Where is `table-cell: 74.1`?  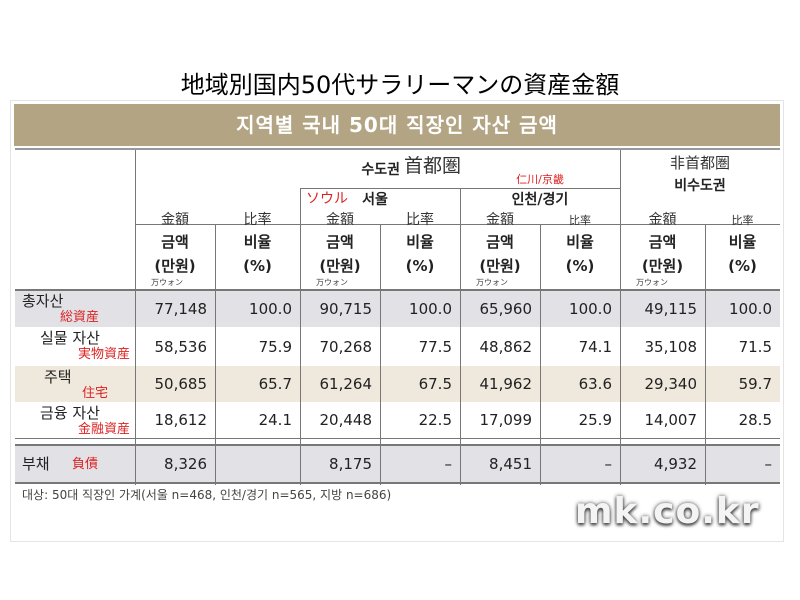 table-cell: 74.1 is located at coordinates (595, 346).